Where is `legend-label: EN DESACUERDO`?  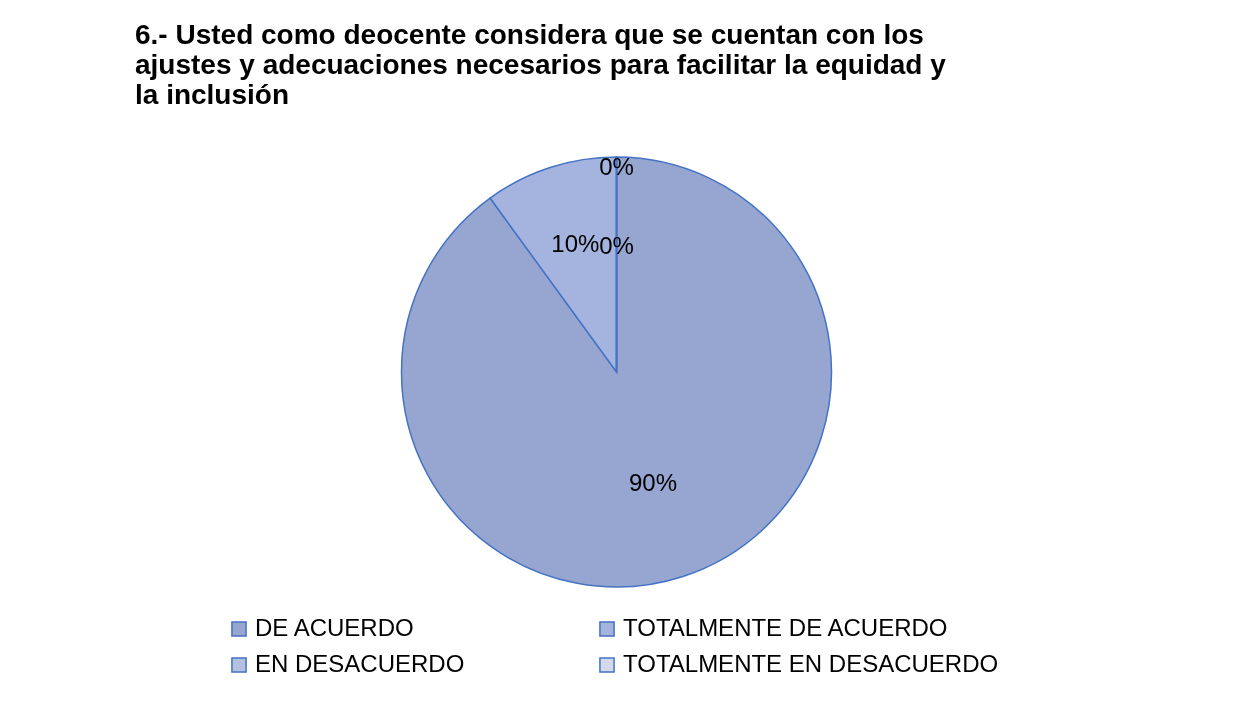 legend-label: EN DESACUERDO is located at coordinates (360, 663).